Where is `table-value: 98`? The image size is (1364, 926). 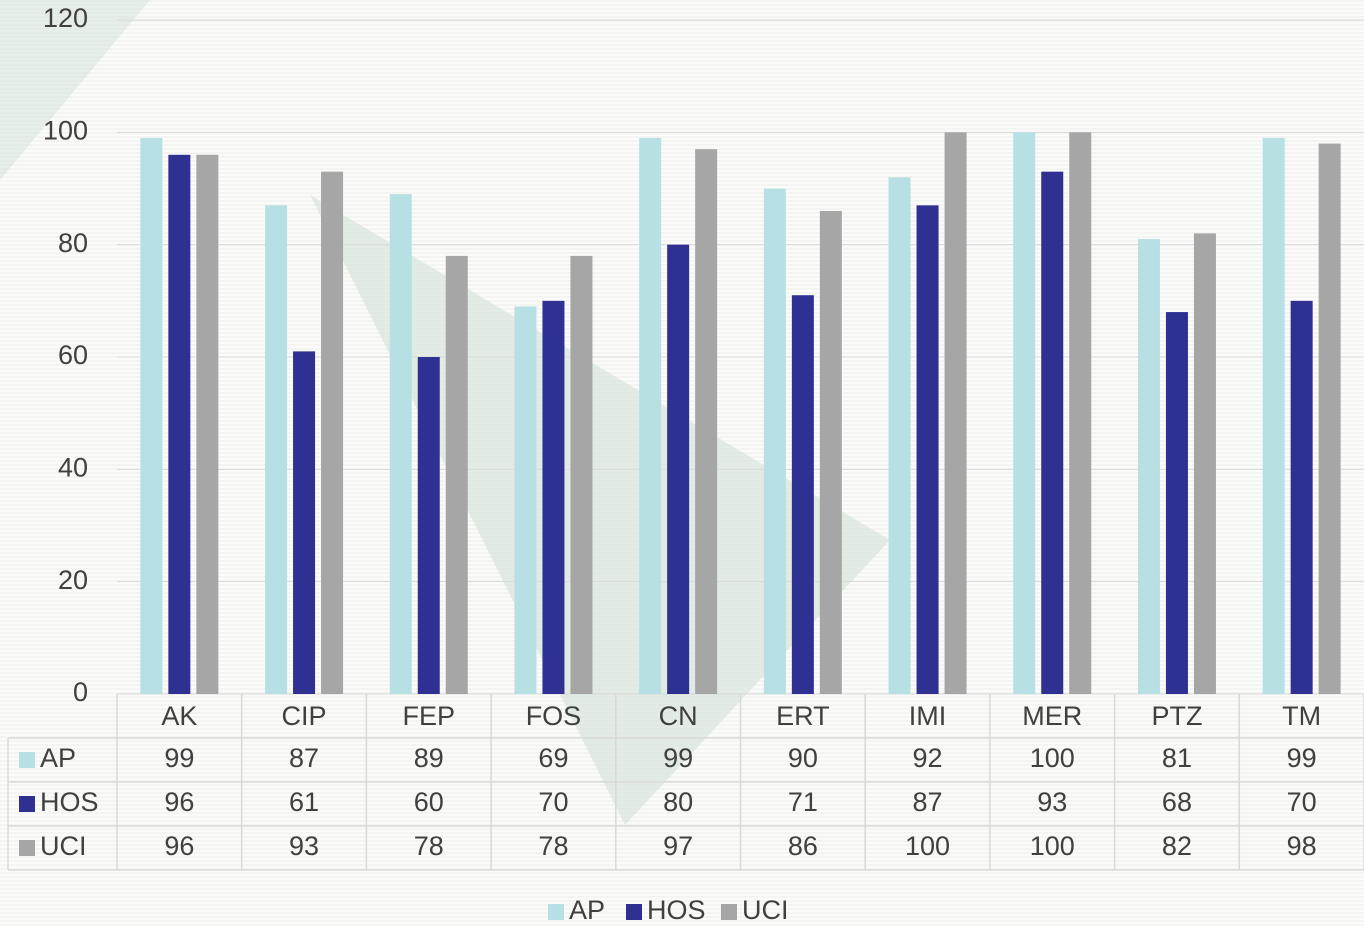 table-value: 98 is located at coordinates (1302, 846).